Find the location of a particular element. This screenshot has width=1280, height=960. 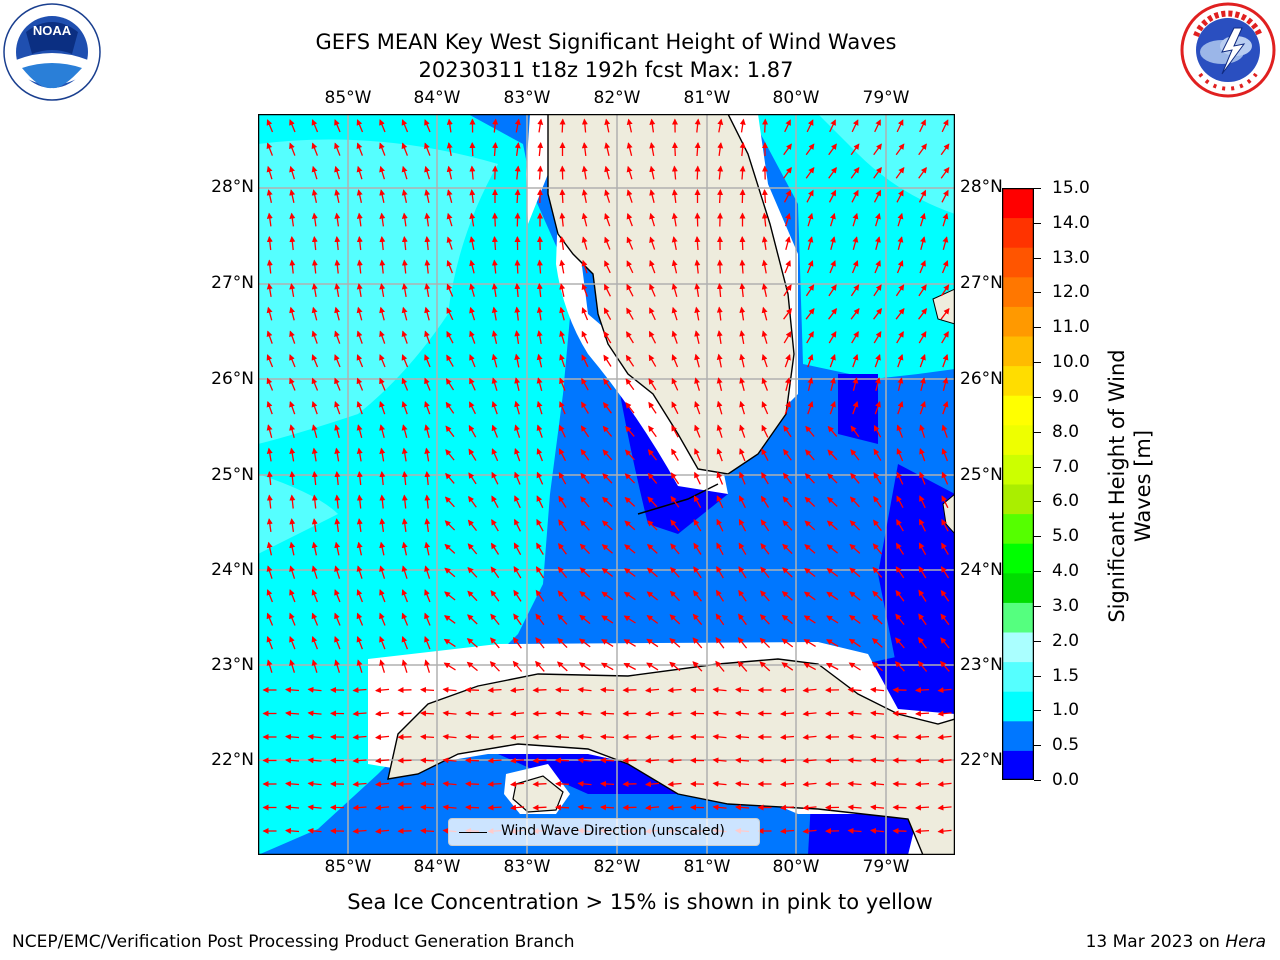

nws-logo is located at coordinates (1228, 50).